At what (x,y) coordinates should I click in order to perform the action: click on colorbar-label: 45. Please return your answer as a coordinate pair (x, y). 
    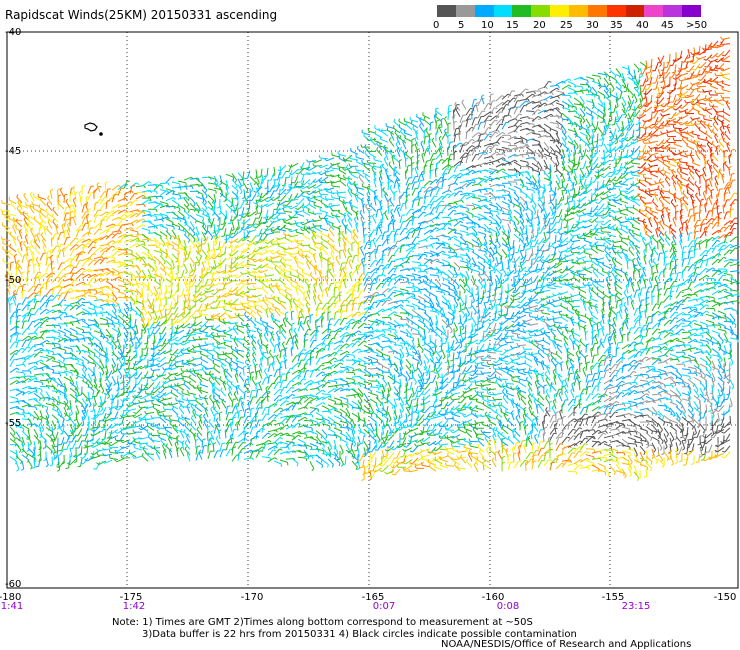
    Looking at the image, I should click on (667, 25).